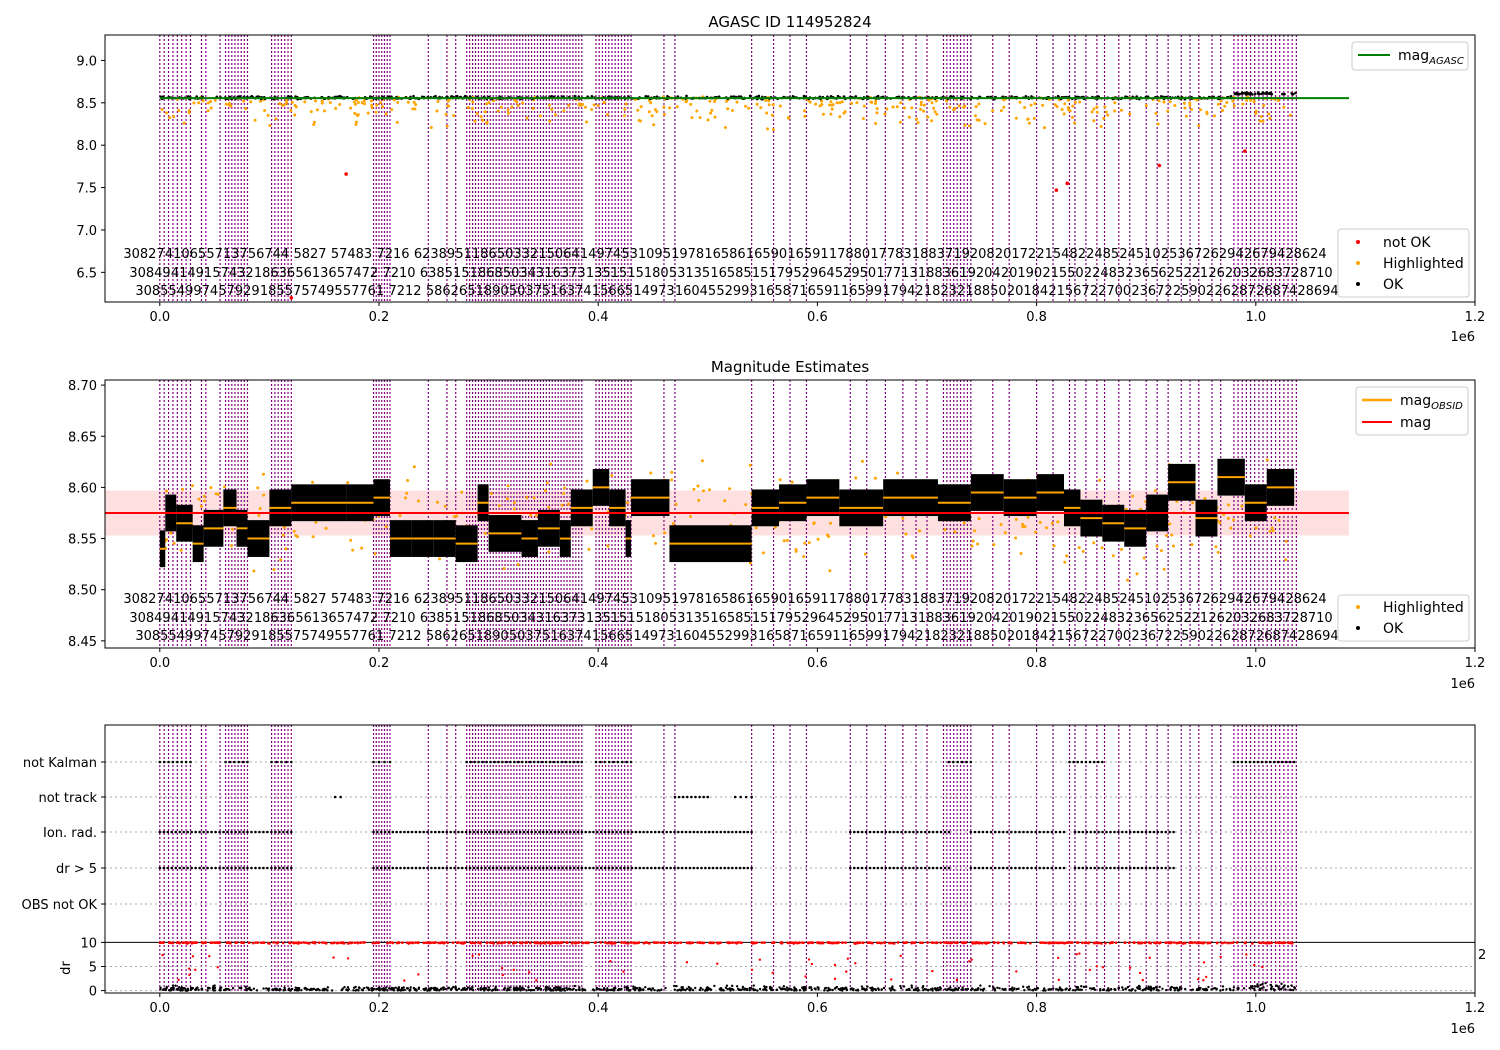 Image resolution: width=1500 pixels, height=1050 pixels. I want to click on agasc-obsid-label-0-20: 19208, so click(973, 254).